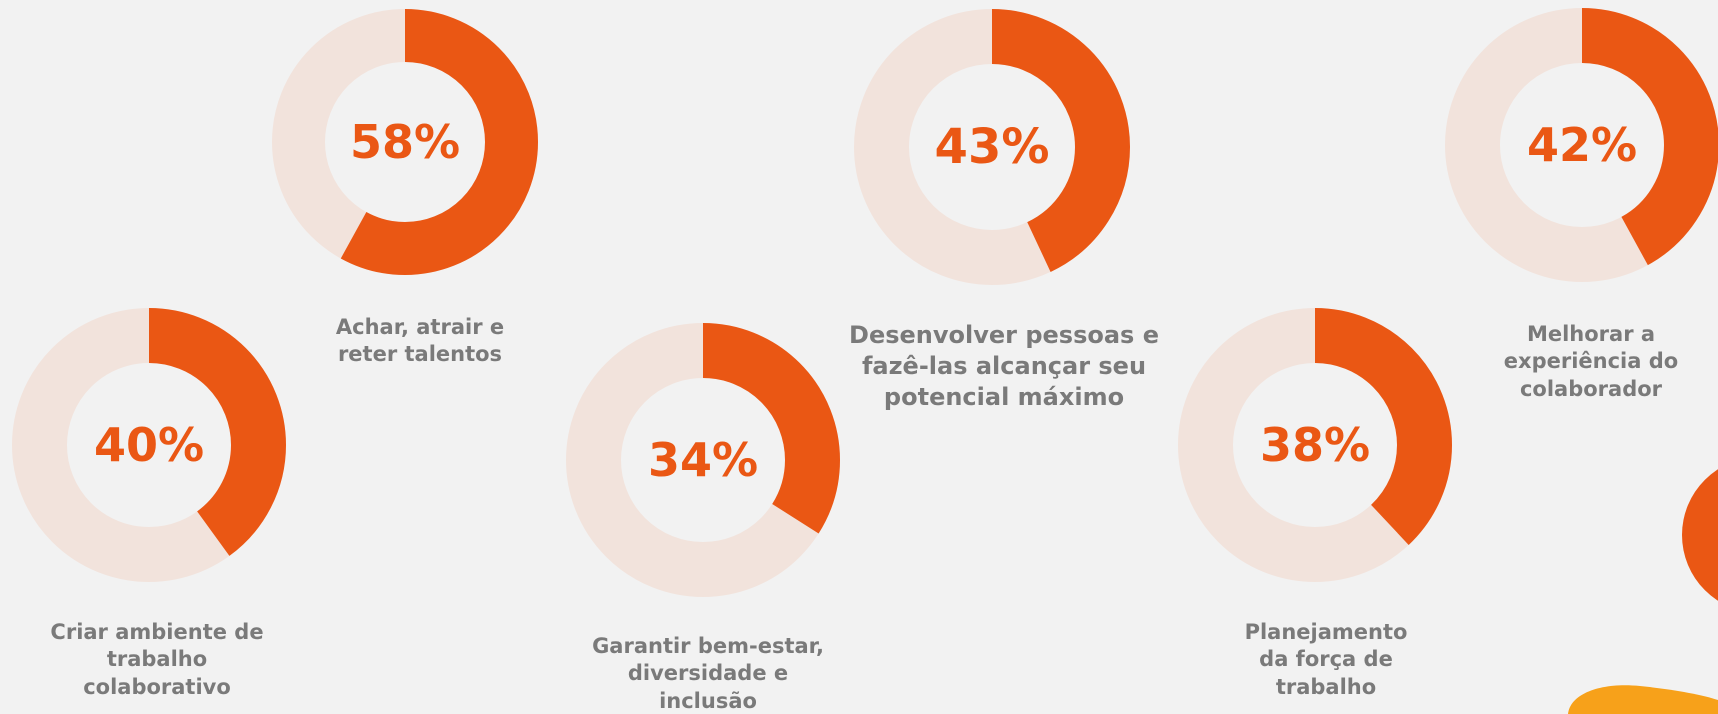  I want to click on caption-line: Desenvolver pessoas e, so click(1004, 335).